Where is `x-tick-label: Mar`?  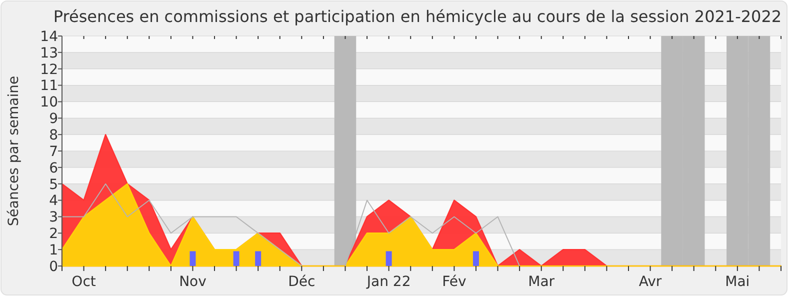 x-tick-label: Mar is located at coordinates (541, 282).